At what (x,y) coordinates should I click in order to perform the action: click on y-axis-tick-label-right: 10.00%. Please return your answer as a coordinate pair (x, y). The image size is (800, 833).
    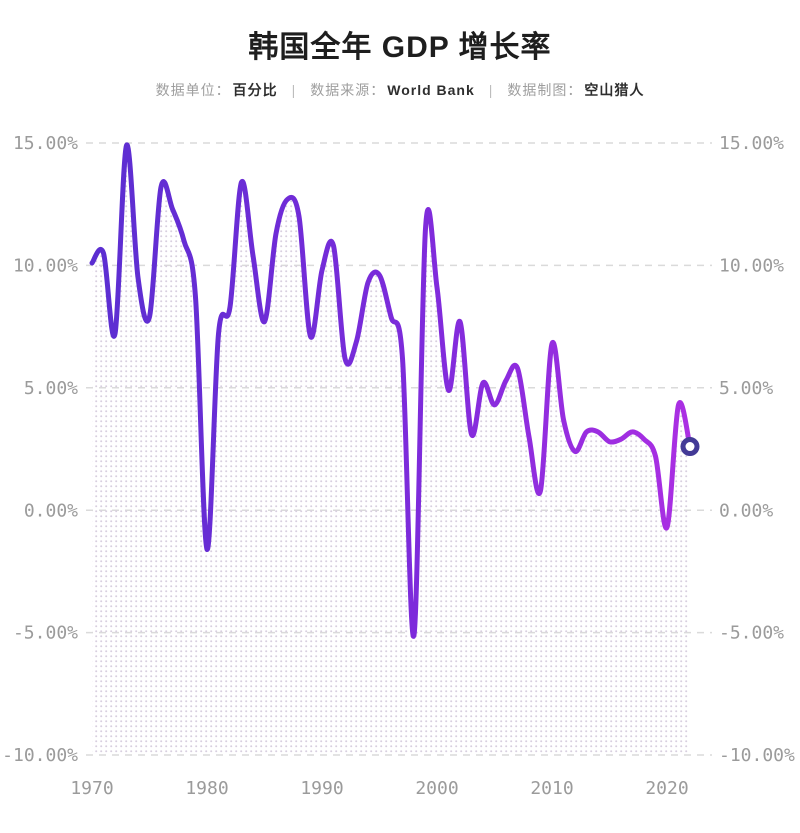
    Looking at the image, I should click on (751, 266).